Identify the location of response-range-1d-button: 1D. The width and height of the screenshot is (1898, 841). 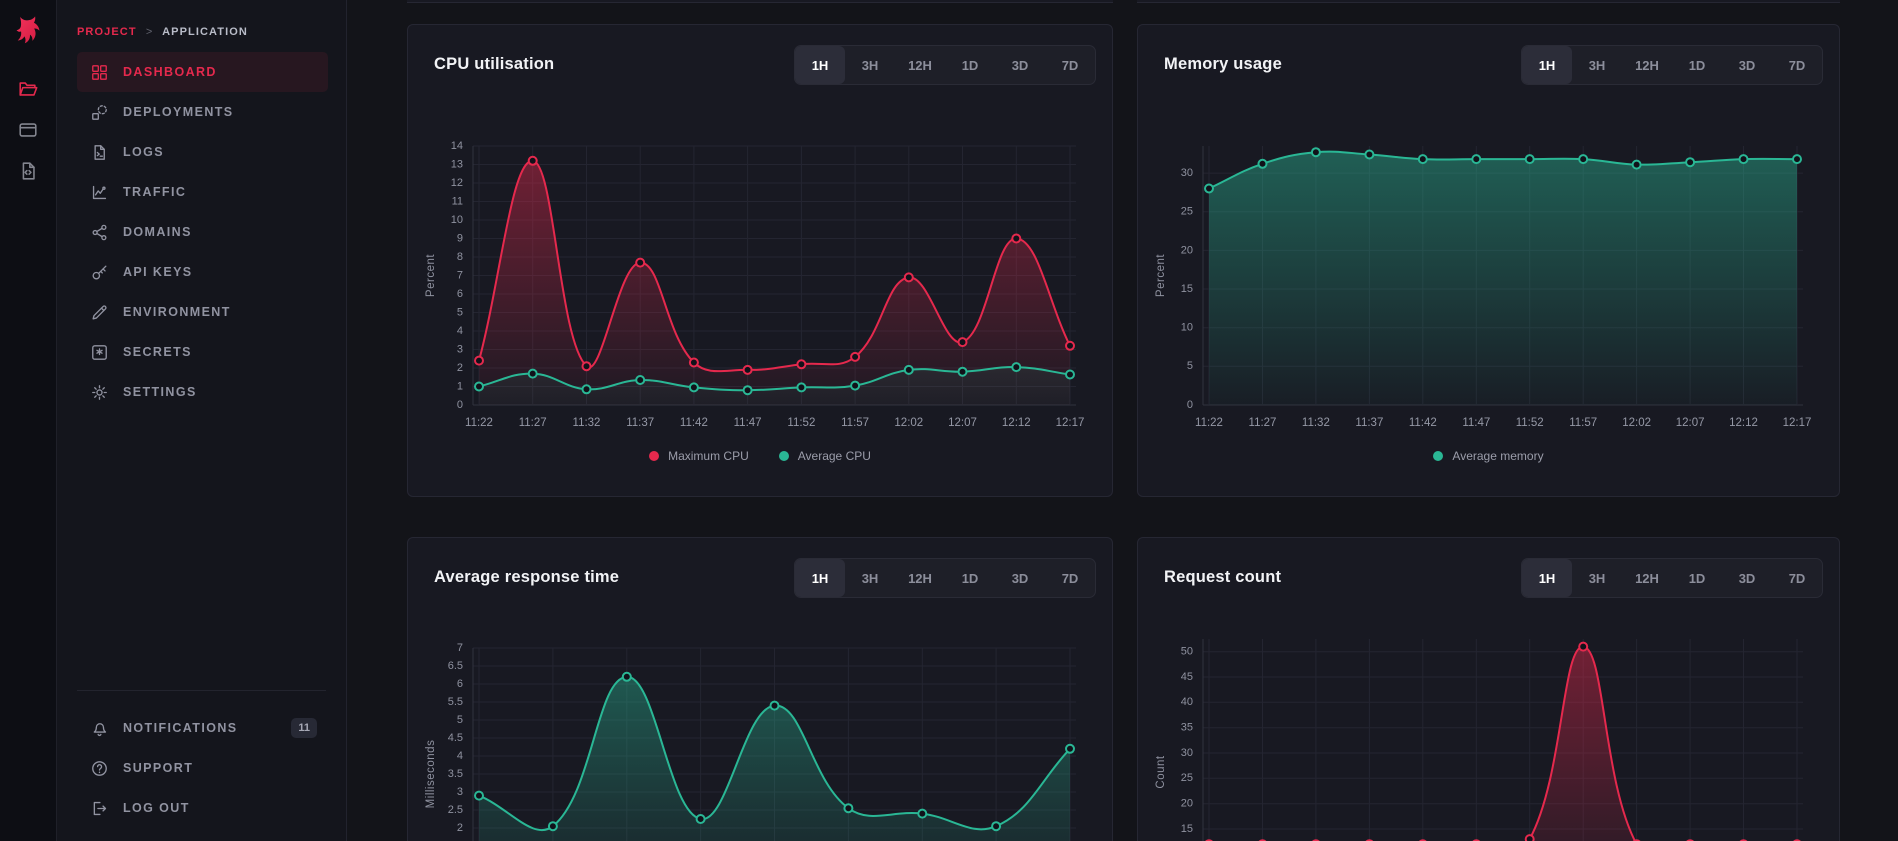
(970, 578).